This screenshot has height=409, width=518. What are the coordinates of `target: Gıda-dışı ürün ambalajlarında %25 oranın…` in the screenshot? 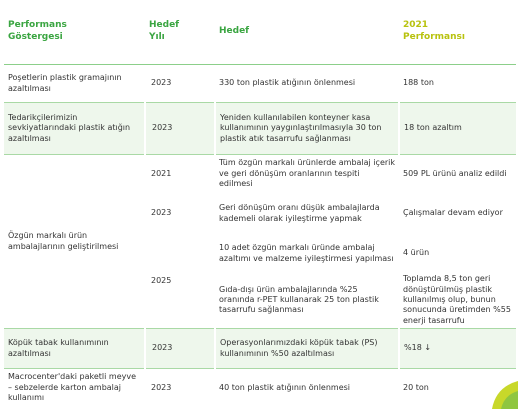 It's located at (307, 300).